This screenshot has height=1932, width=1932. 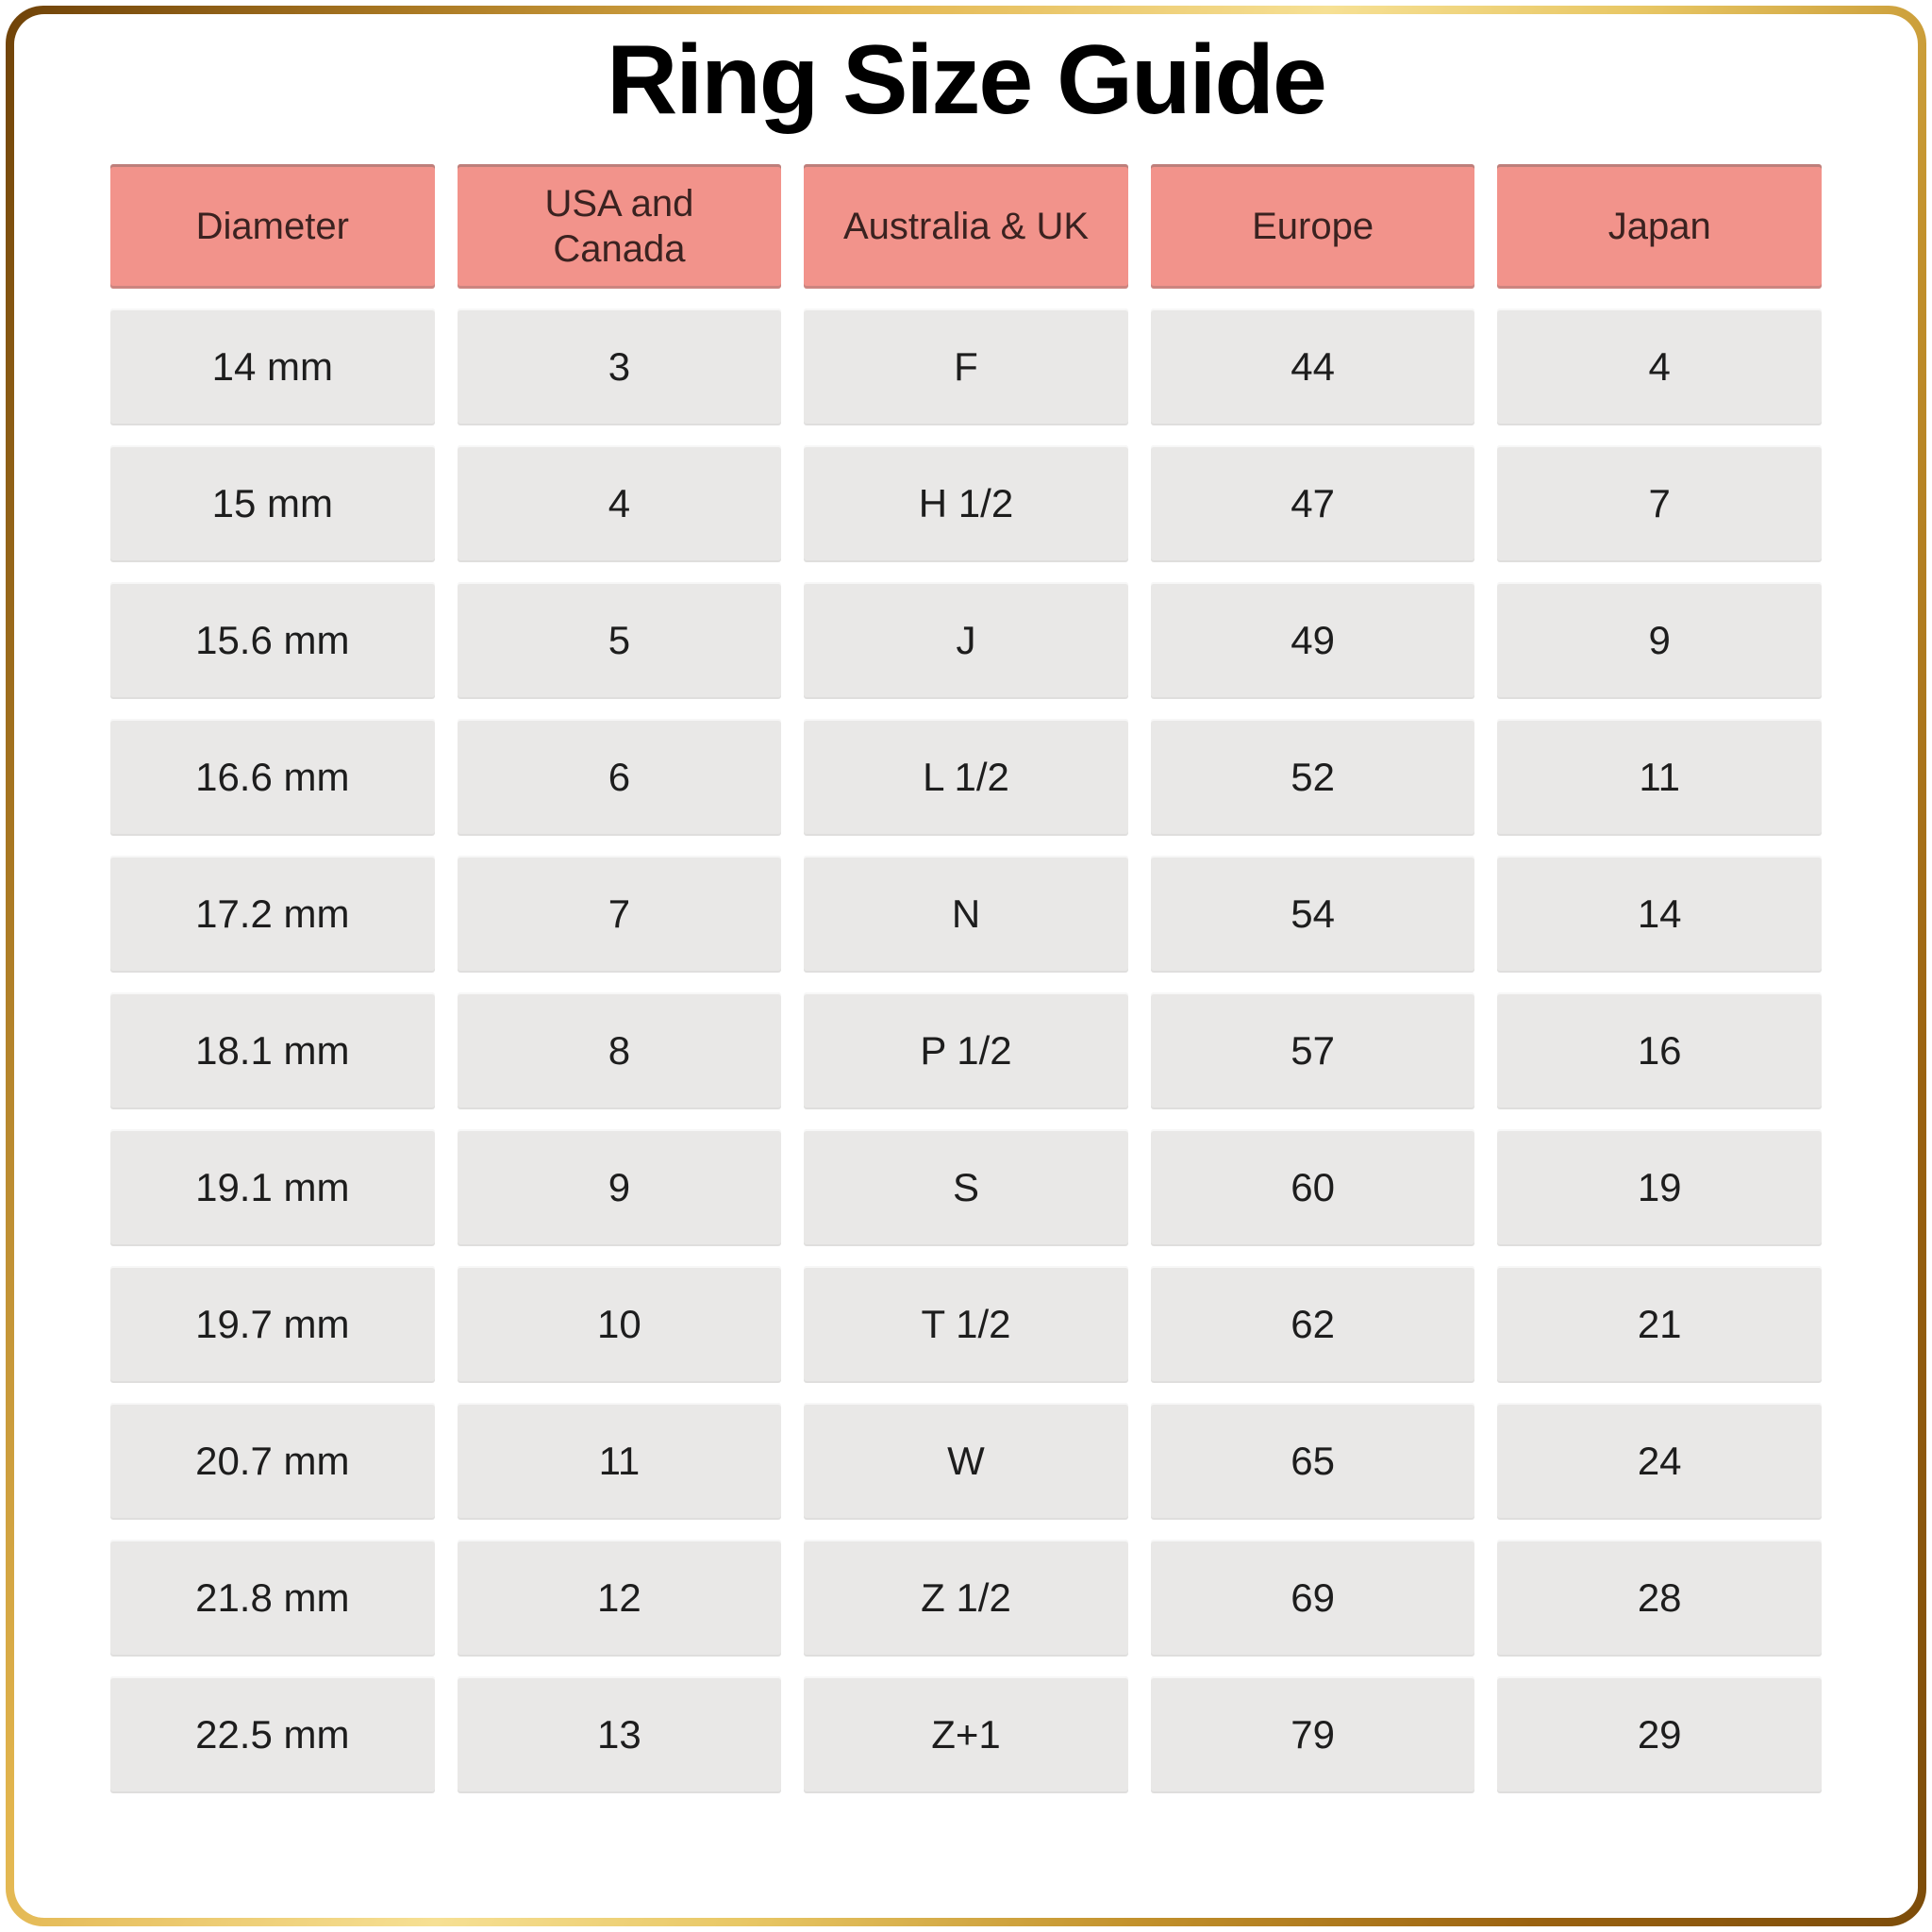 What do you see at coordinates (966, 1462) in the screenshot?
I see `table-cell: W` at bounding box center [966, 1462].